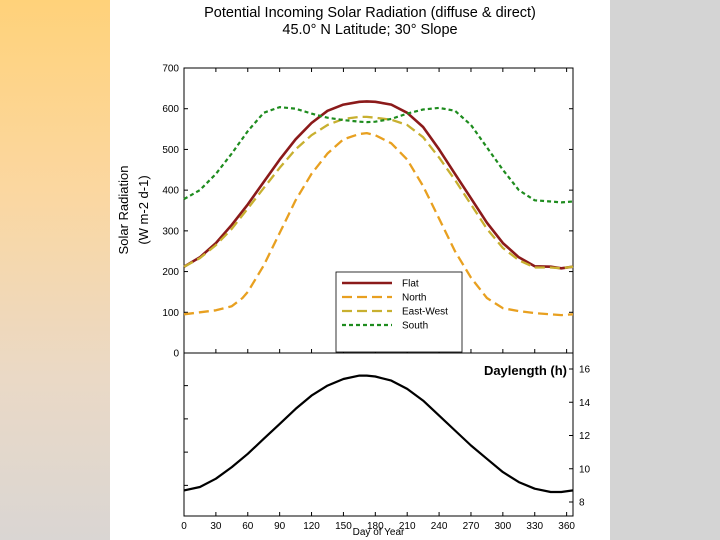 This screenshot has height=540, width=720. What do you see at coordinates (378, 155) in the screenshot?
I see `series-line-south` at bounding box center [378, 155].